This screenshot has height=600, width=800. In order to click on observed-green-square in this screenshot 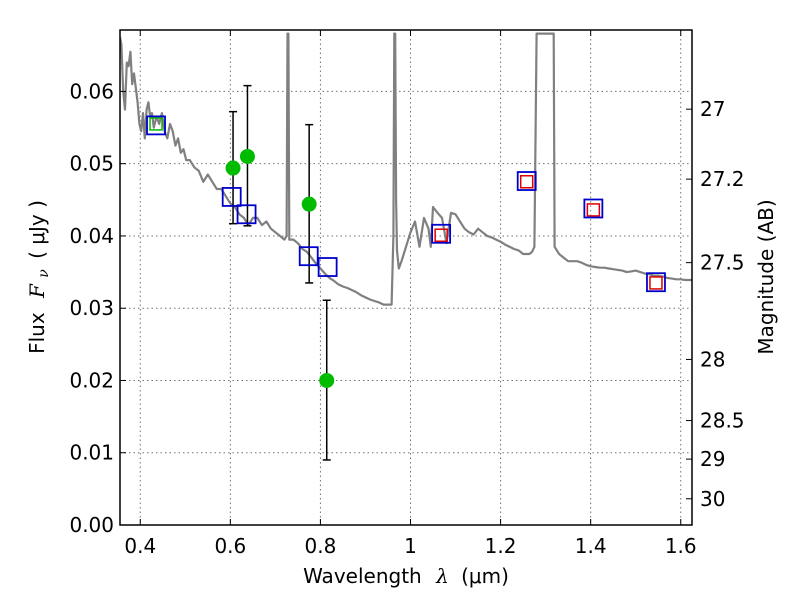, I will do `click(156, 124)`.